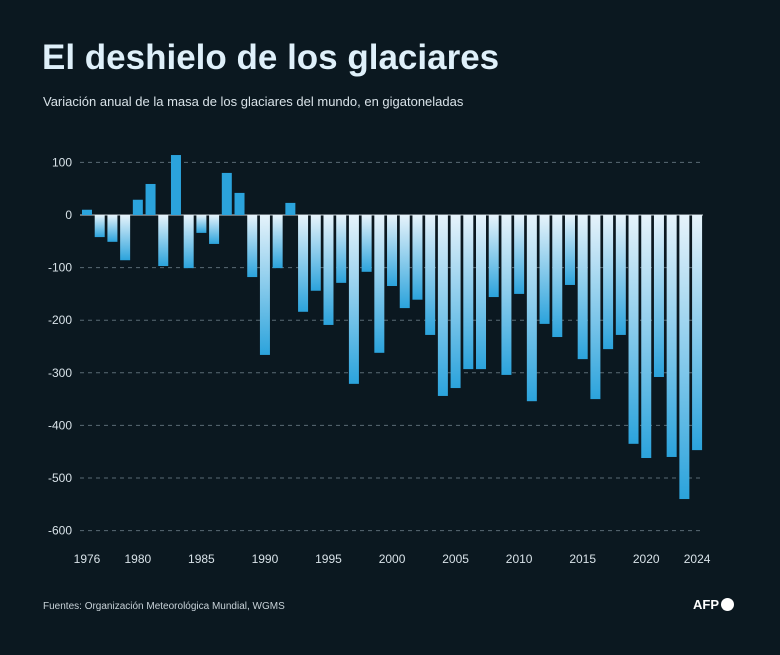  Describe the element at coordinates (646, 559) in the screenshot. I see `x-tick-label: 2020` at that location.